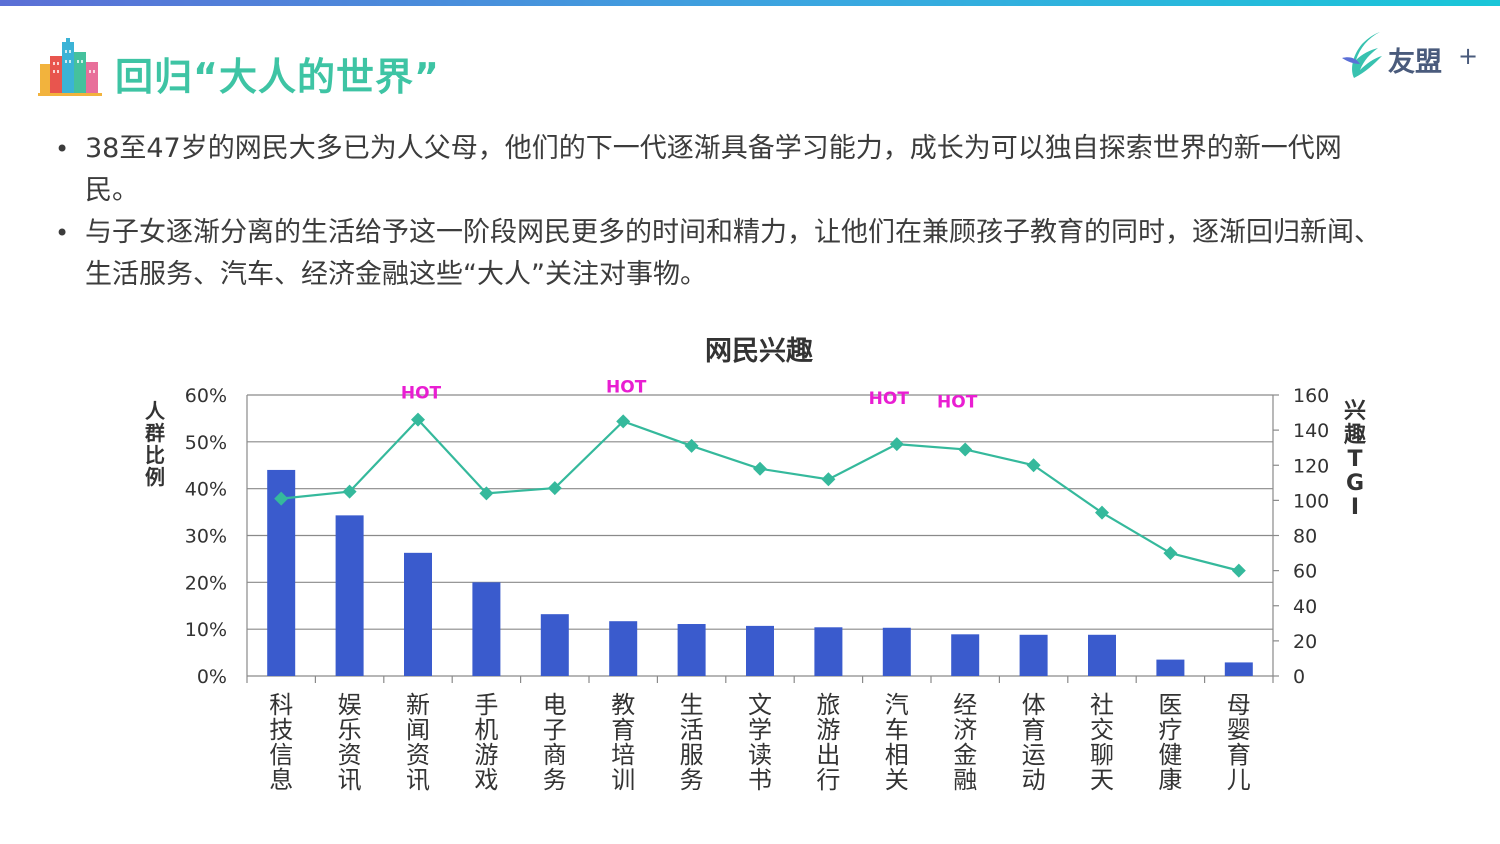 The height and width of the screenshot is (844, 1500). What do you see at coordinates (1170, 742) in the screenshot?
I see `x-category-label: 医疗健康` at bounding box center [1170, 742].